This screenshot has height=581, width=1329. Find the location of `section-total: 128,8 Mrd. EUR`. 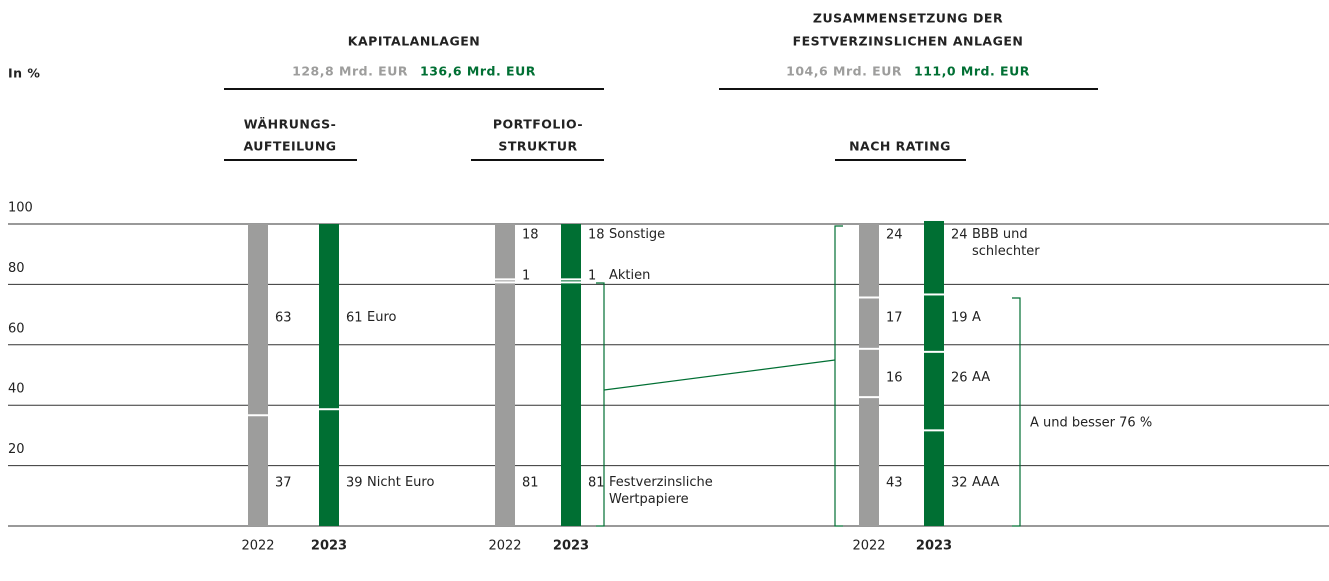

section-total: 128,8 Mrd. EUR is located at coordinates (350, 71).